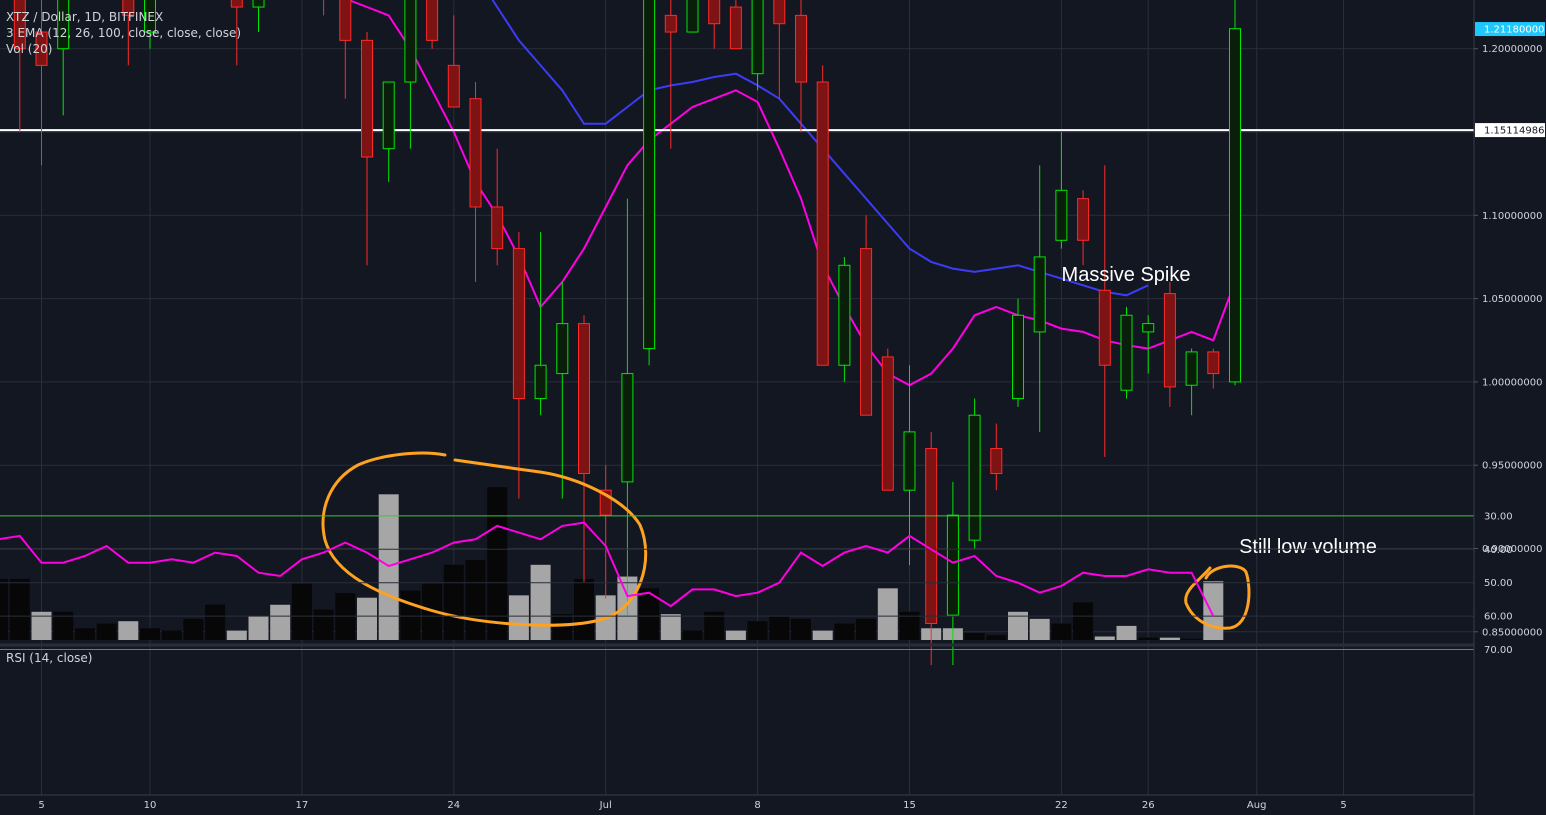 This screenshot has height=815, width=1546. What do you see at coordinates (1514, 30) in the screenshot?
I see `last-price-label: 1.21180000` at bounding box center [1514, 30].